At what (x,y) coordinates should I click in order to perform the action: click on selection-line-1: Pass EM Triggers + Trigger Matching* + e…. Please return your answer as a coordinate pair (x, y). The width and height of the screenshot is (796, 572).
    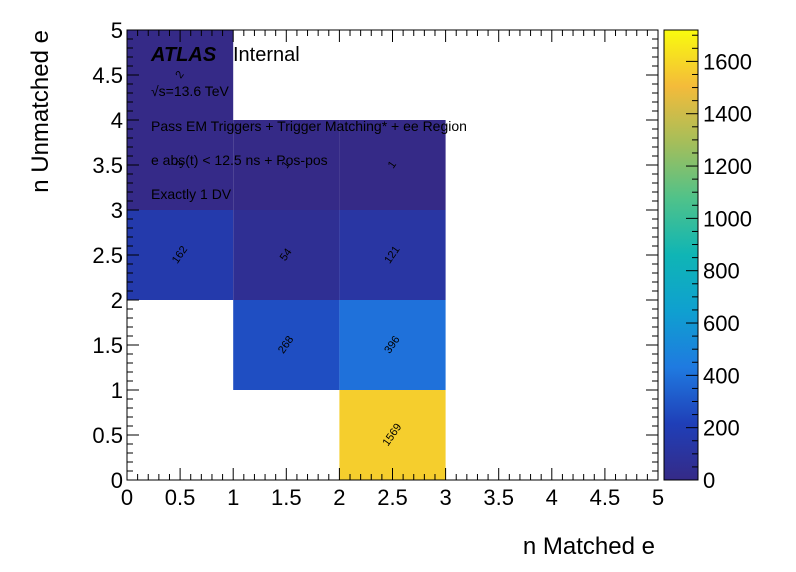
    Looking at the image, I should click on (309, 126).